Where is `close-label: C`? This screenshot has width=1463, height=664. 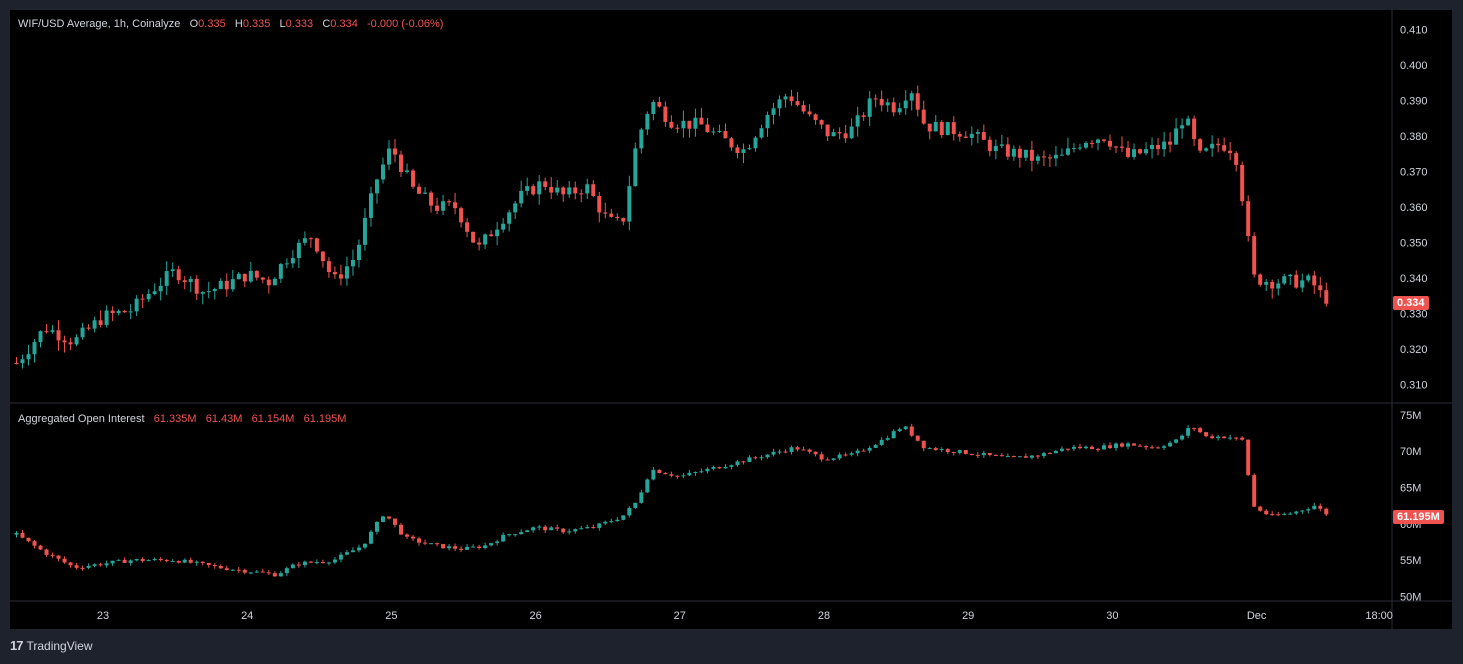
close-label: C is located at coordinates (326, 24).